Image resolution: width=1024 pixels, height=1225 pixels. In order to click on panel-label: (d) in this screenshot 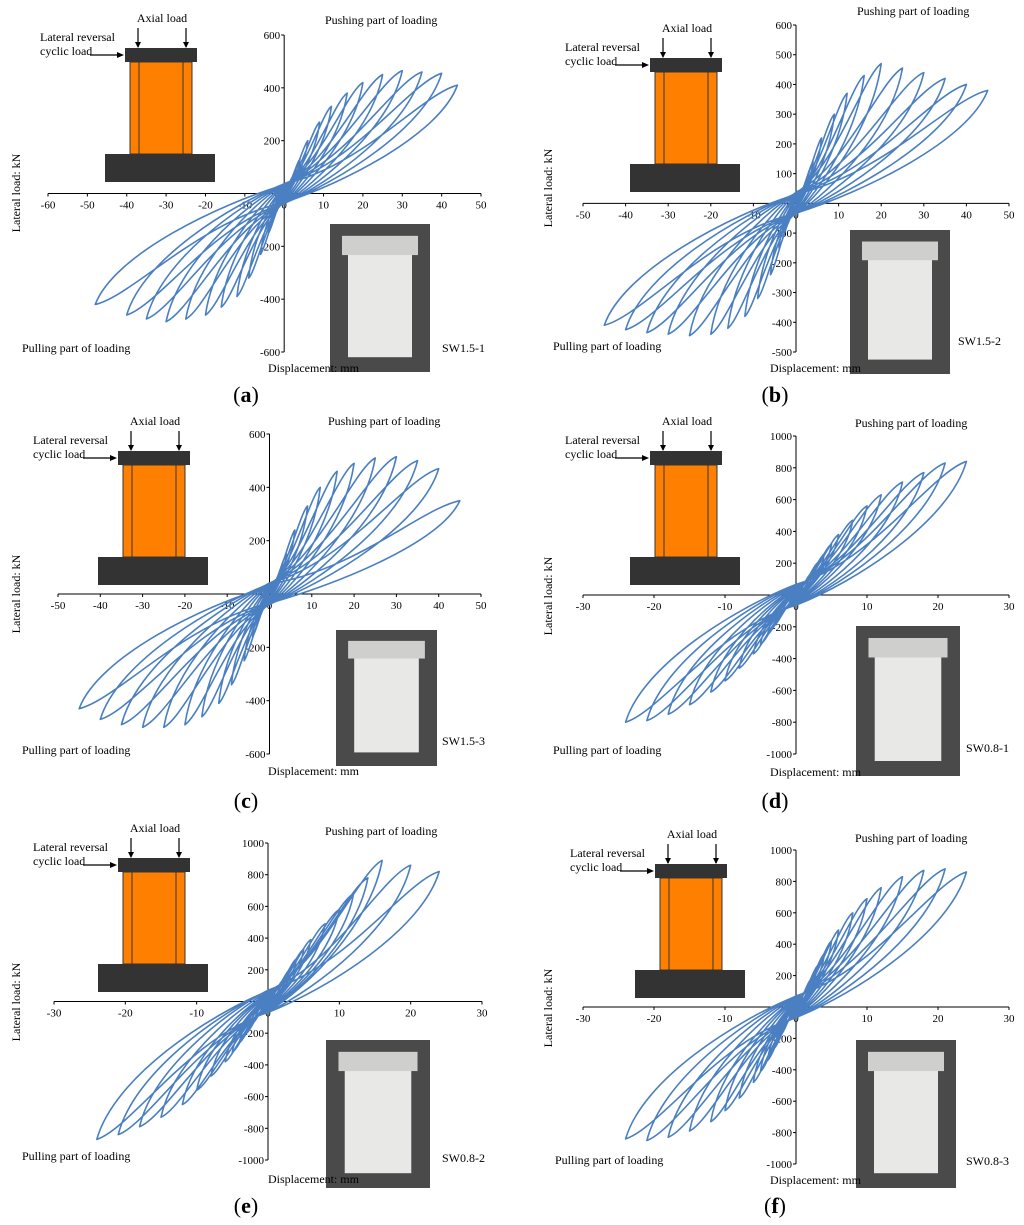, I will do `click(775, 800)`.